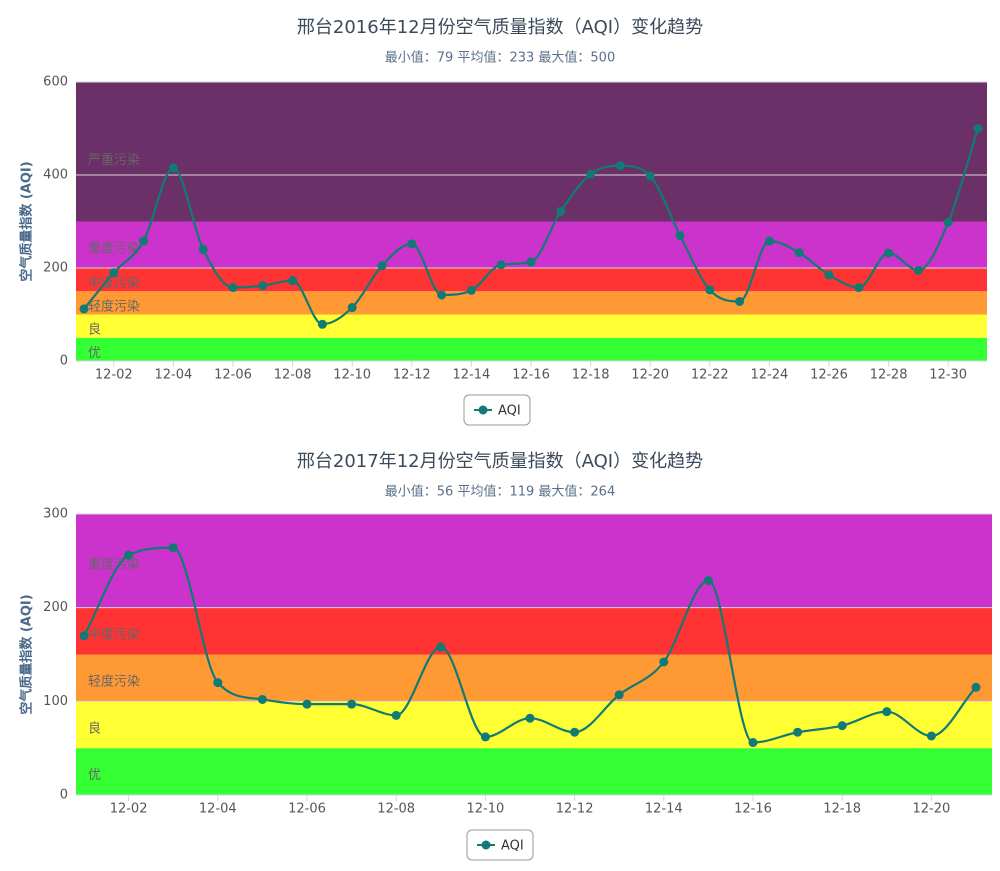 Image resolution: width=1000 pixels, height=871 pixels. I want to click on y-tick-label: 400, so click(55, 175).